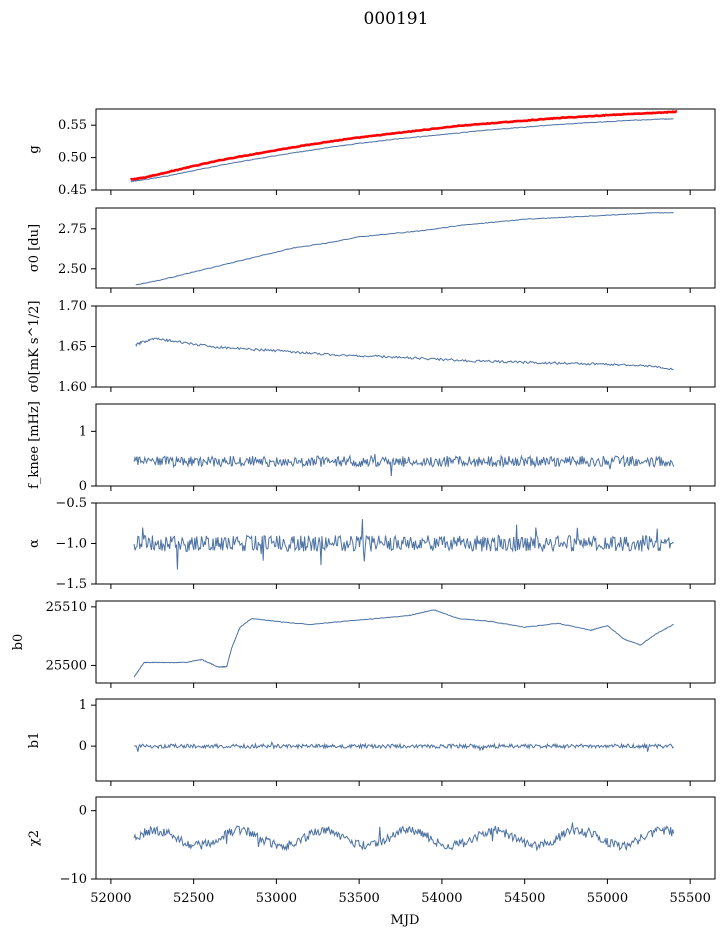 The width and height of the screenshot is (725, 941). Describe the element at coordinates (193, 898) in the screenshot. I see `x-tick-label: 52500` at that location.